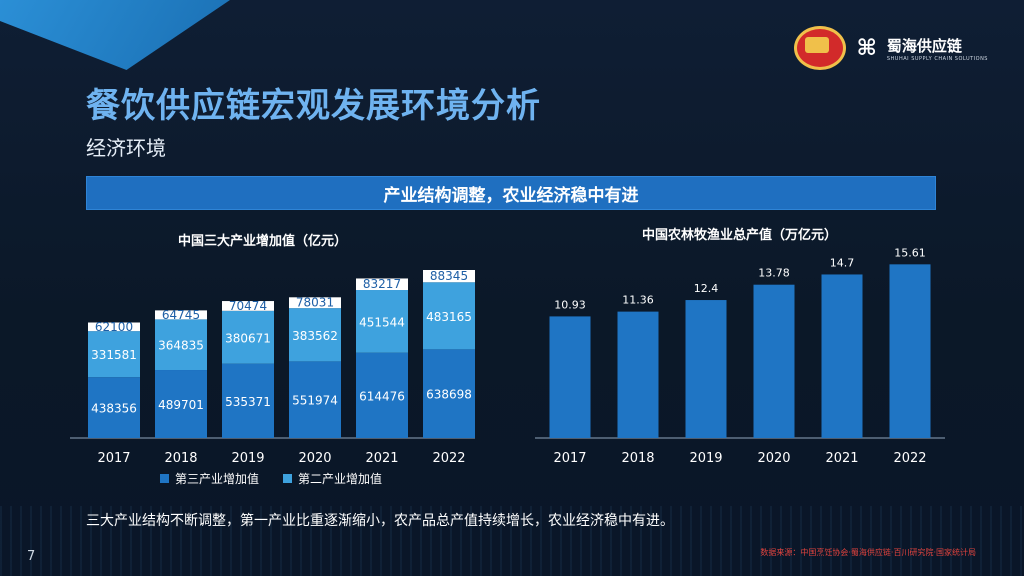  Describe the element at coordinates (570, 377) in the screenshot. I see `agri-bar-2017` at that location.